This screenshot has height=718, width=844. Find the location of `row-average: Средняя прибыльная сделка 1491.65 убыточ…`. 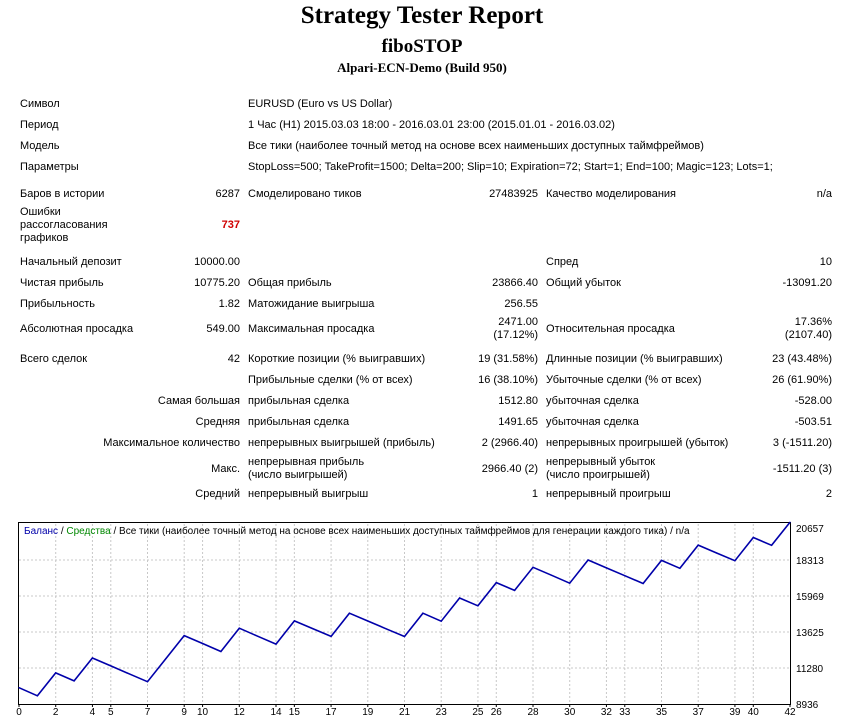

row-average: Средняя прибыльная сделка 1491.65 убыточ… is located at coordinates (426, 422).